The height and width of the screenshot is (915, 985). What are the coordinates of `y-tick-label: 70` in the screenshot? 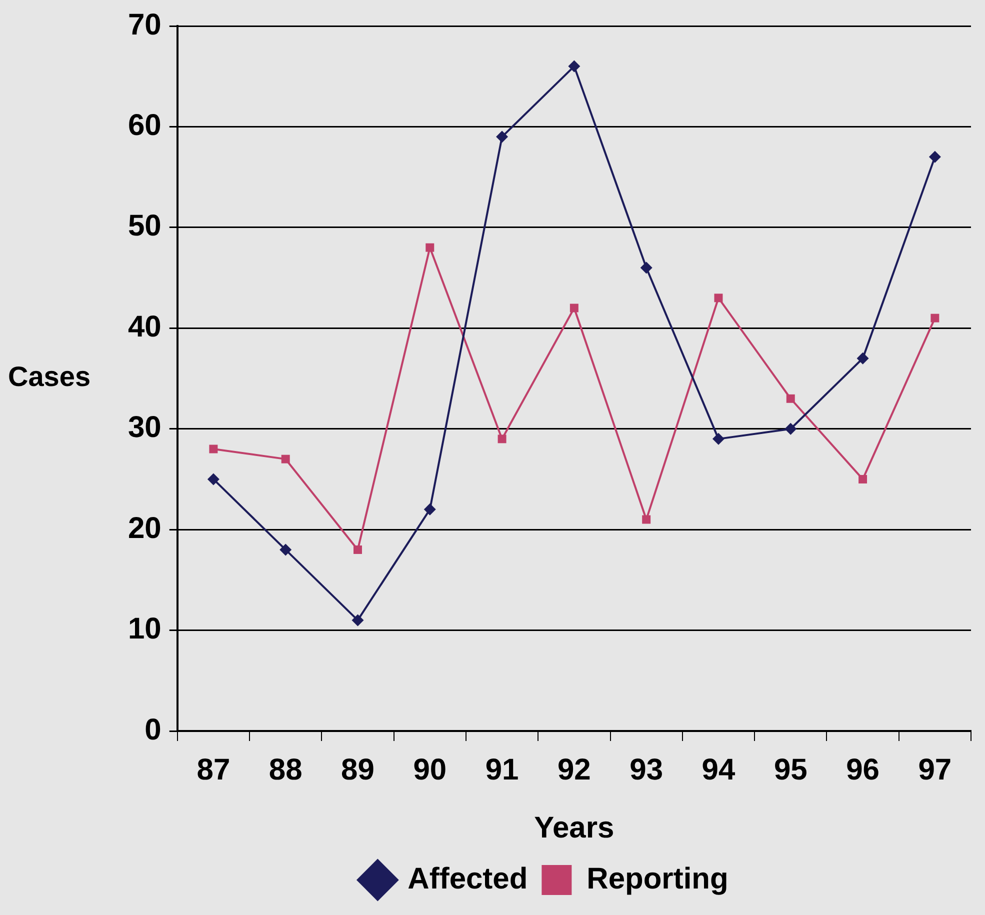 It's located at (145, 25).